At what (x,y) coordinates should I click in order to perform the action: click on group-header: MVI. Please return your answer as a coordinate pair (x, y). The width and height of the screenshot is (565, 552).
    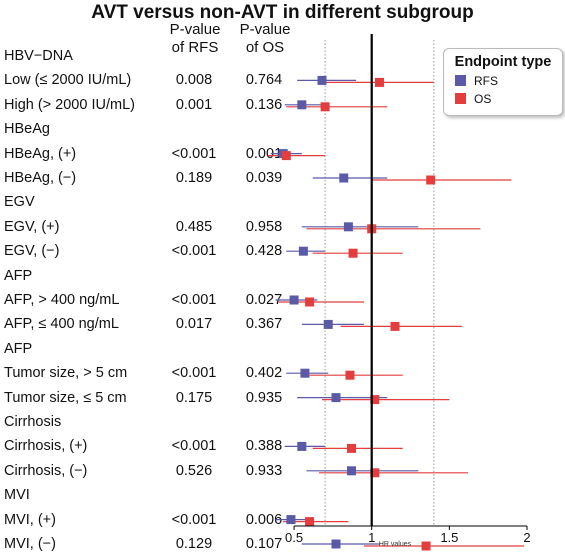
    Looking at the image, I should click on (17, 495).